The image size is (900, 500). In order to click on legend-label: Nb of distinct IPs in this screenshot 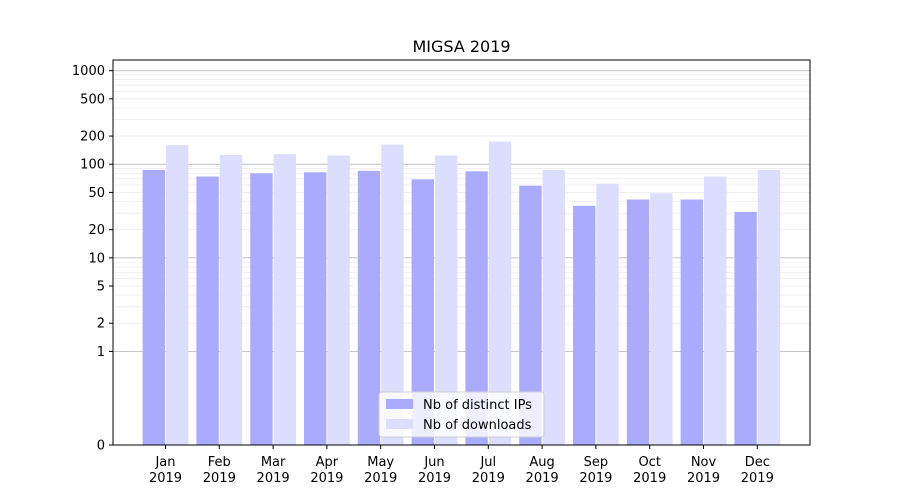, I will do `click(477, 405)`.